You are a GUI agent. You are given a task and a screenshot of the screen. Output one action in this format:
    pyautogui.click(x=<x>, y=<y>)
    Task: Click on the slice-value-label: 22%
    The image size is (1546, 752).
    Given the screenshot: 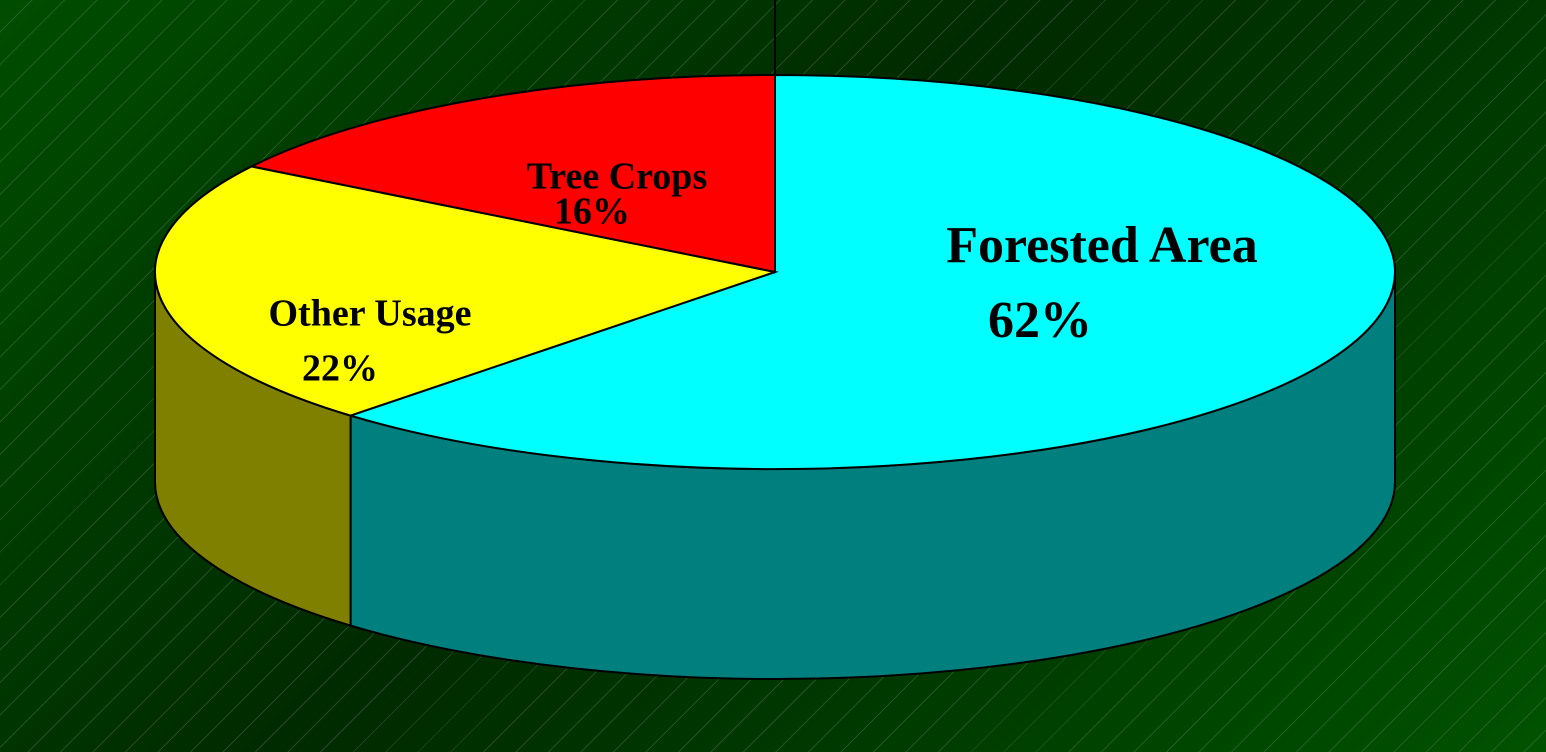 What is the action you would take?
    pyautogui.click(x=340, y=369)
    